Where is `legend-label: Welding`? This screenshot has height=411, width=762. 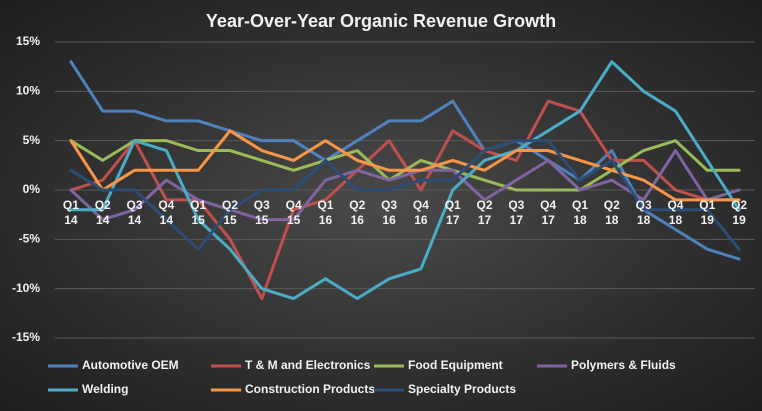 legend-label: Welding is located at coordinates (105, 389).